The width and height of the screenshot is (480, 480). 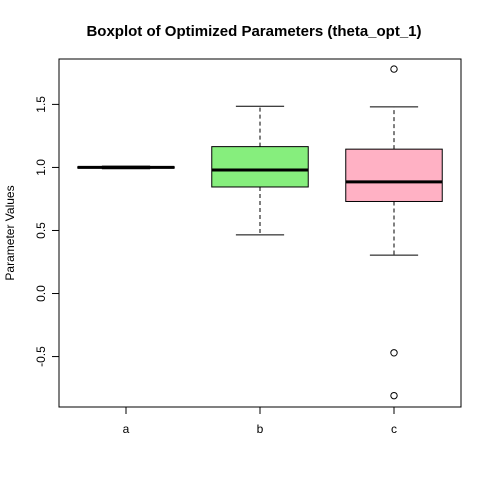 What do you see at coordinates (260, 421) in the screenshot?
I see `x-axis: a b c` at bounding box center [260, 421].